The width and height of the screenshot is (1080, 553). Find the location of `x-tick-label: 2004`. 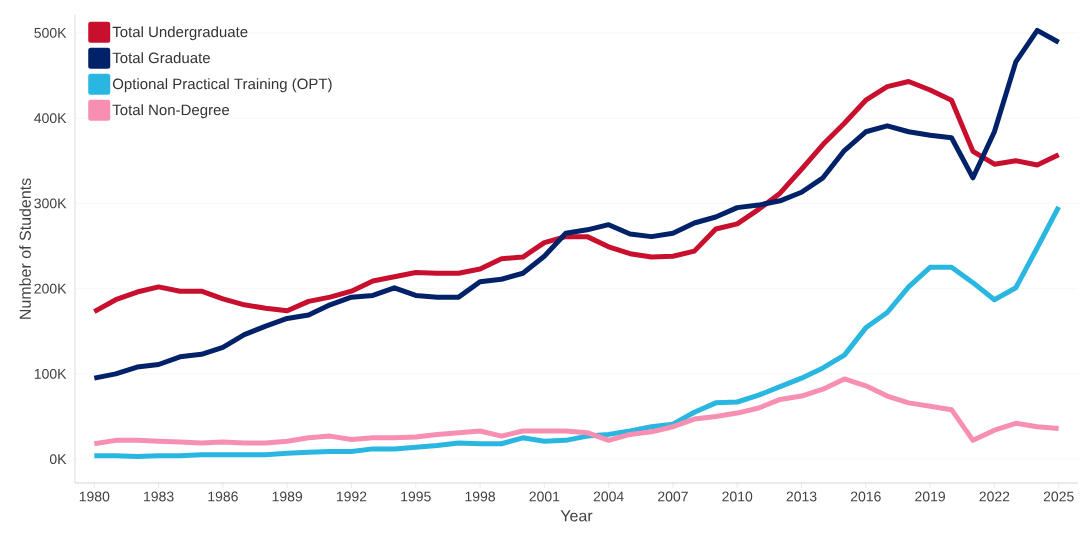

x-tick-label: 2004 is located at coordinates (608, 496).